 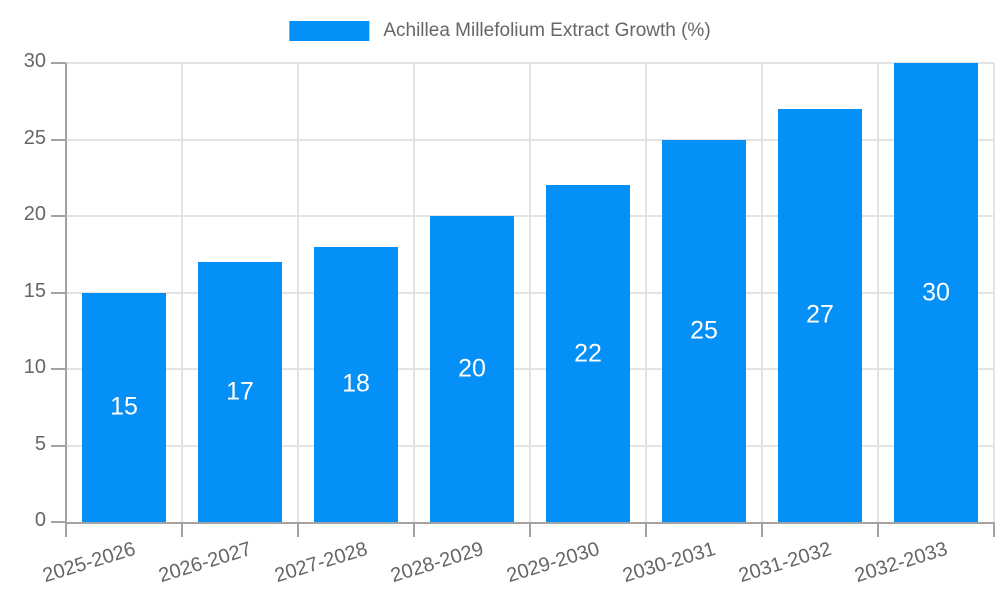 I want to click on x-axis-label: 2030-2031, so click(x=669, y=563).